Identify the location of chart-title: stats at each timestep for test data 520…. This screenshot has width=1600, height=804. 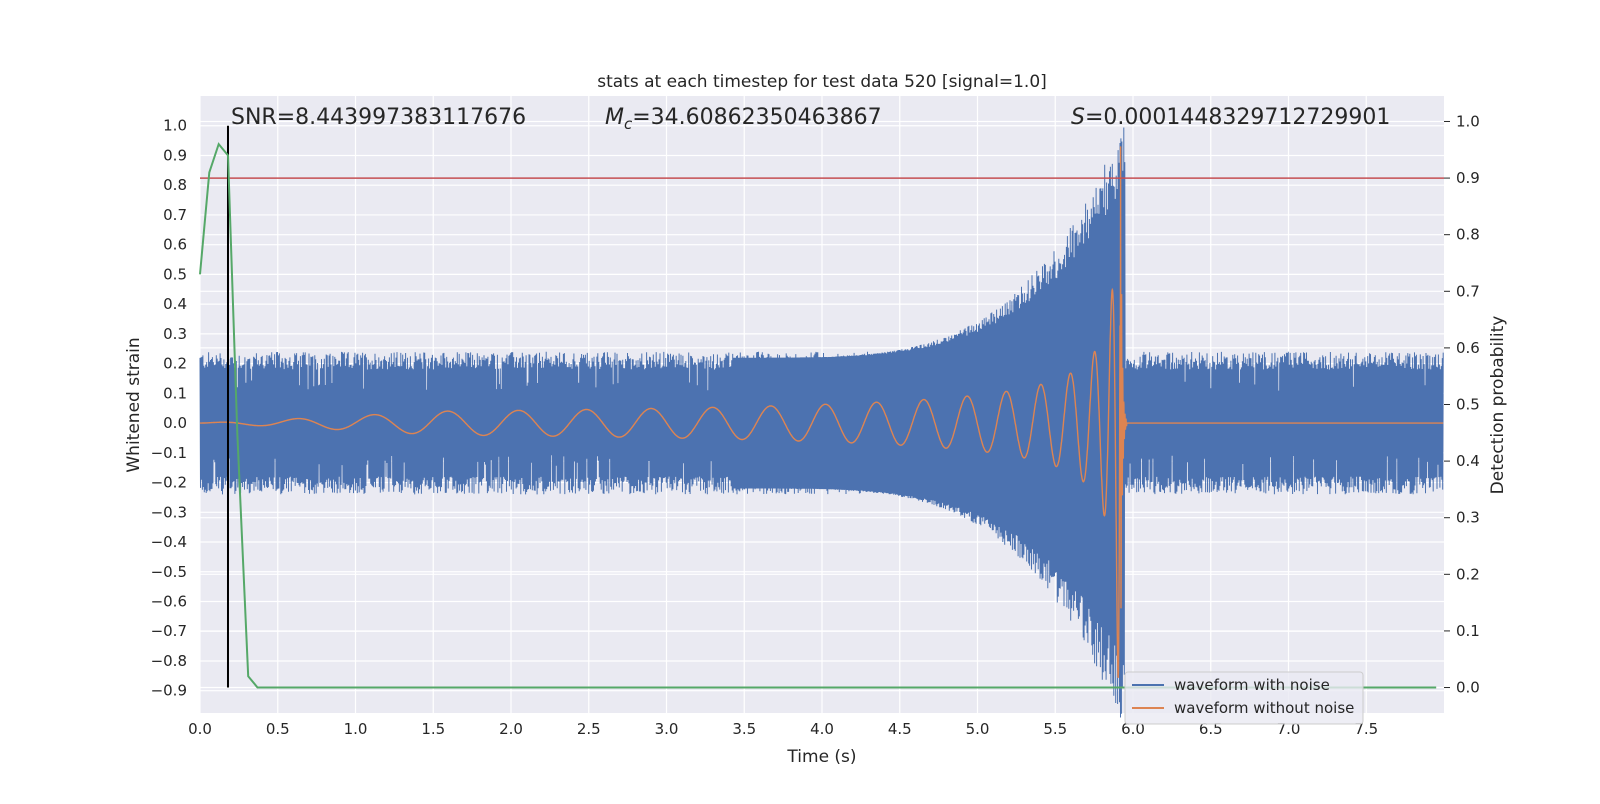
(822, 82).